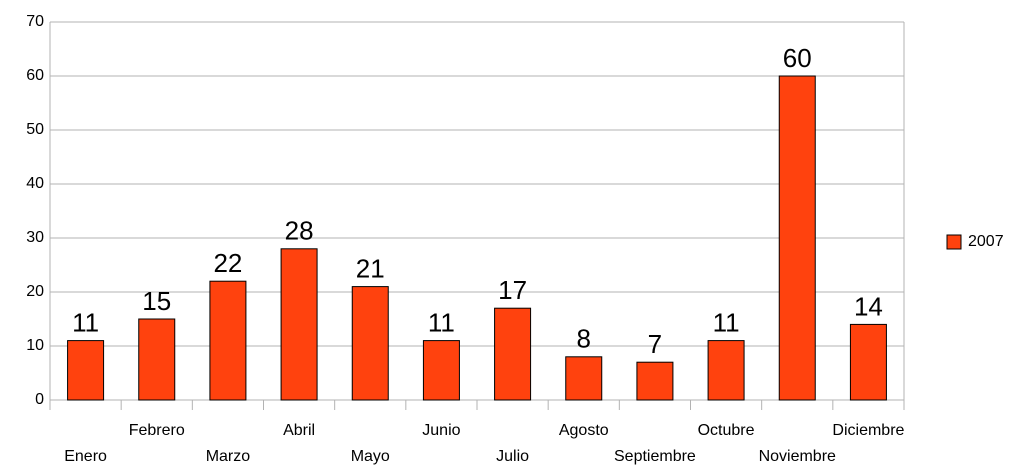  Describe the element at coordinates (512, 290) in the screenshot. I see `data-label: 17` at that location.